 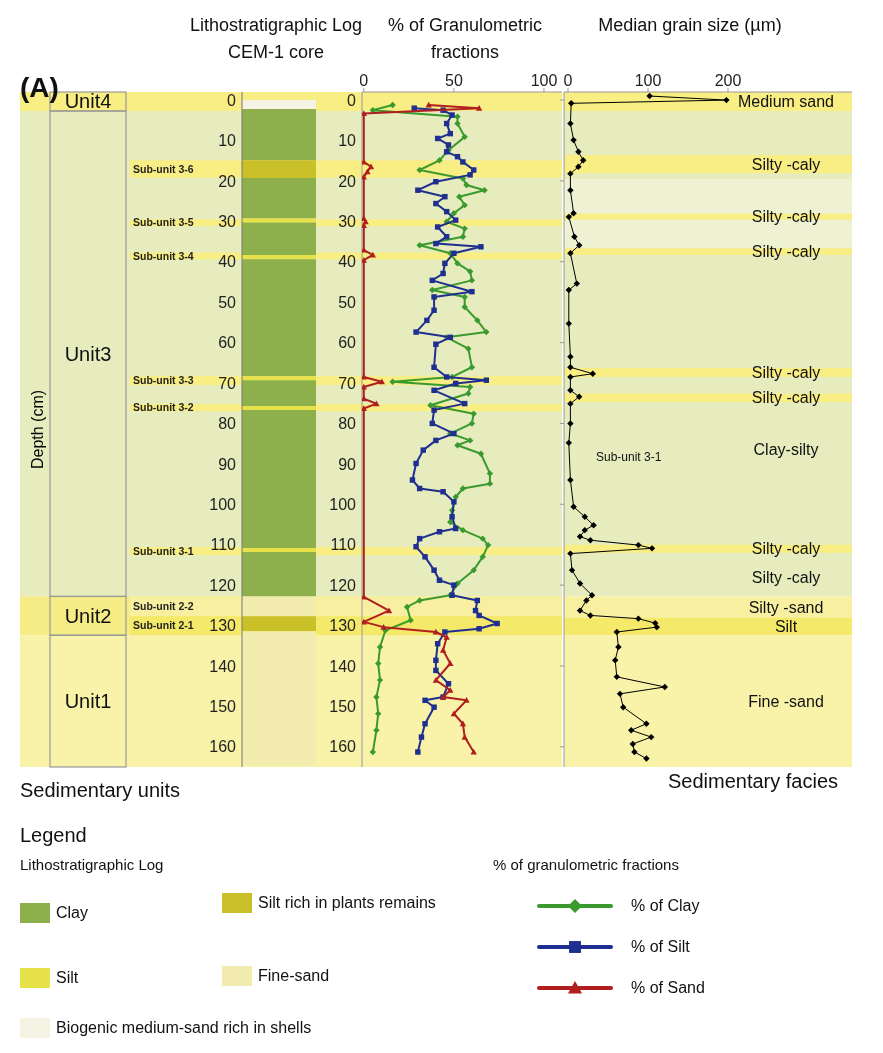 I want to click on annotation: Sub-unit 3-1, so click(x=629, y=457).